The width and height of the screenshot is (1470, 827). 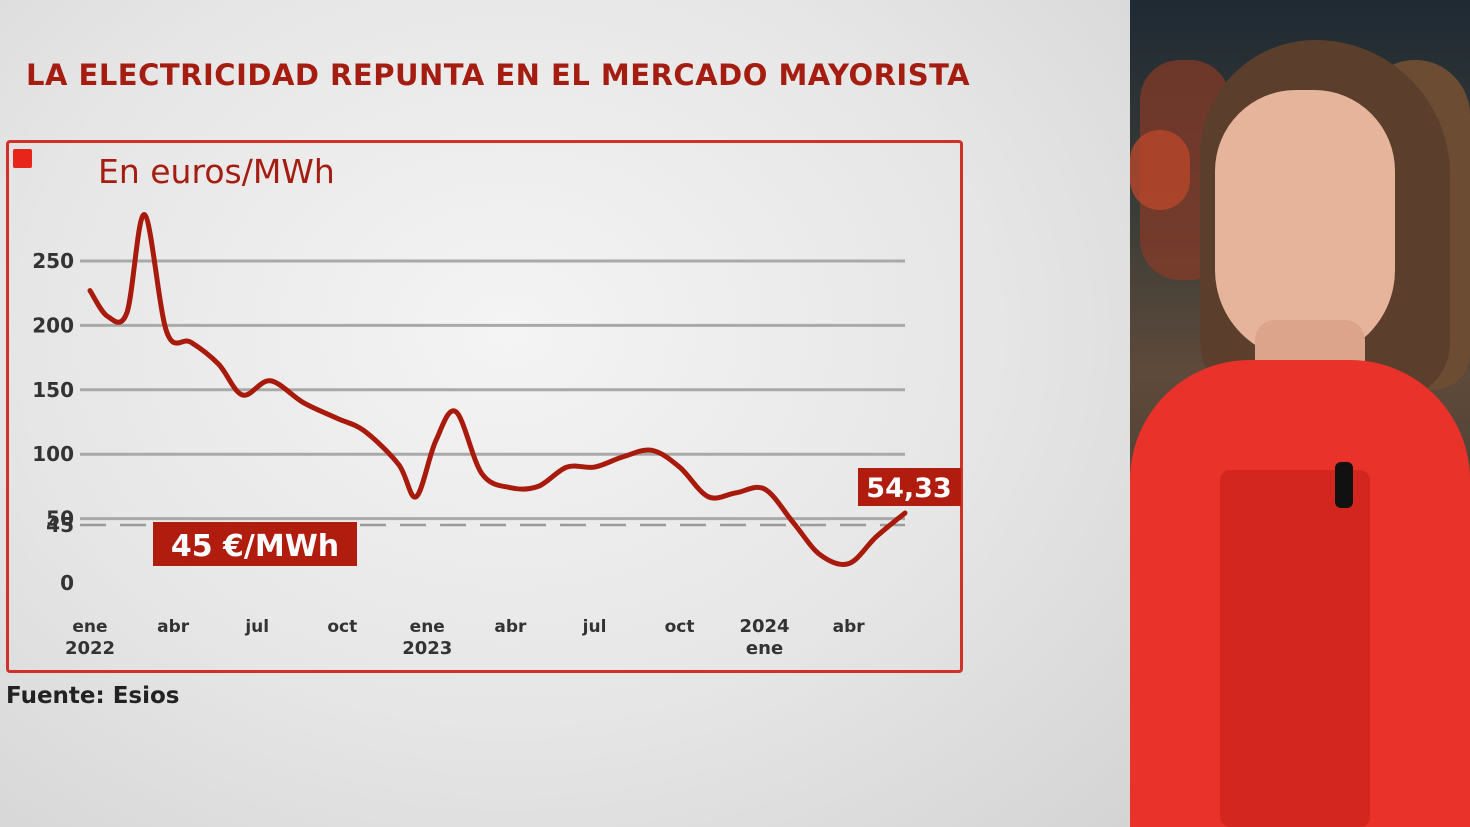 I want to click on x-tick-year: 2022, so click(x=90, y=648).